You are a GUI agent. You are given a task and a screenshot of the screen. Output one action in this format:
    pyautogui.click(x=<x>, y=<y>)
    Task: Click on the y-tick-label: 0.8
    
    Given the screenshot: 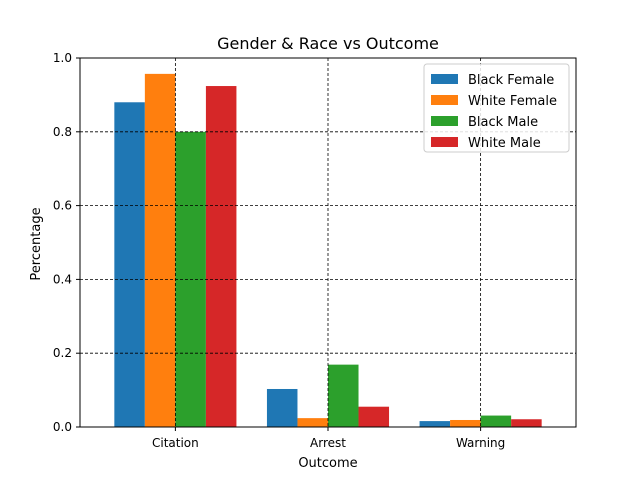 What is the action you would take?
    pyautogui.click(x=62, y=132)
    